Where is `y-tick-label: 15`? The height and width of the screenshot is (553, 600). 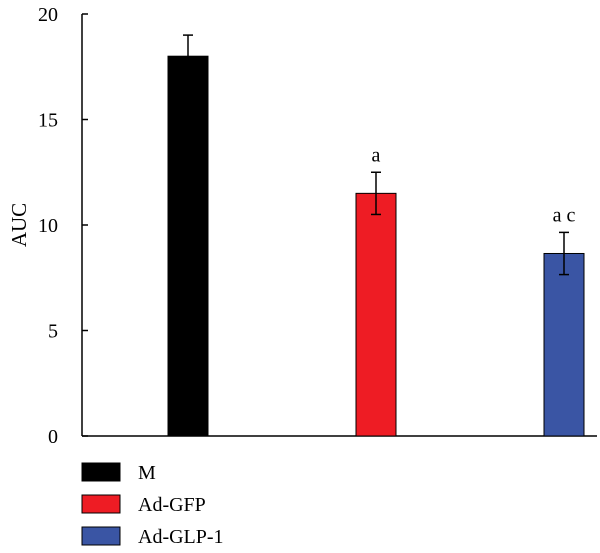 y-tick-label: 15 is located at coordinates (48, 121).